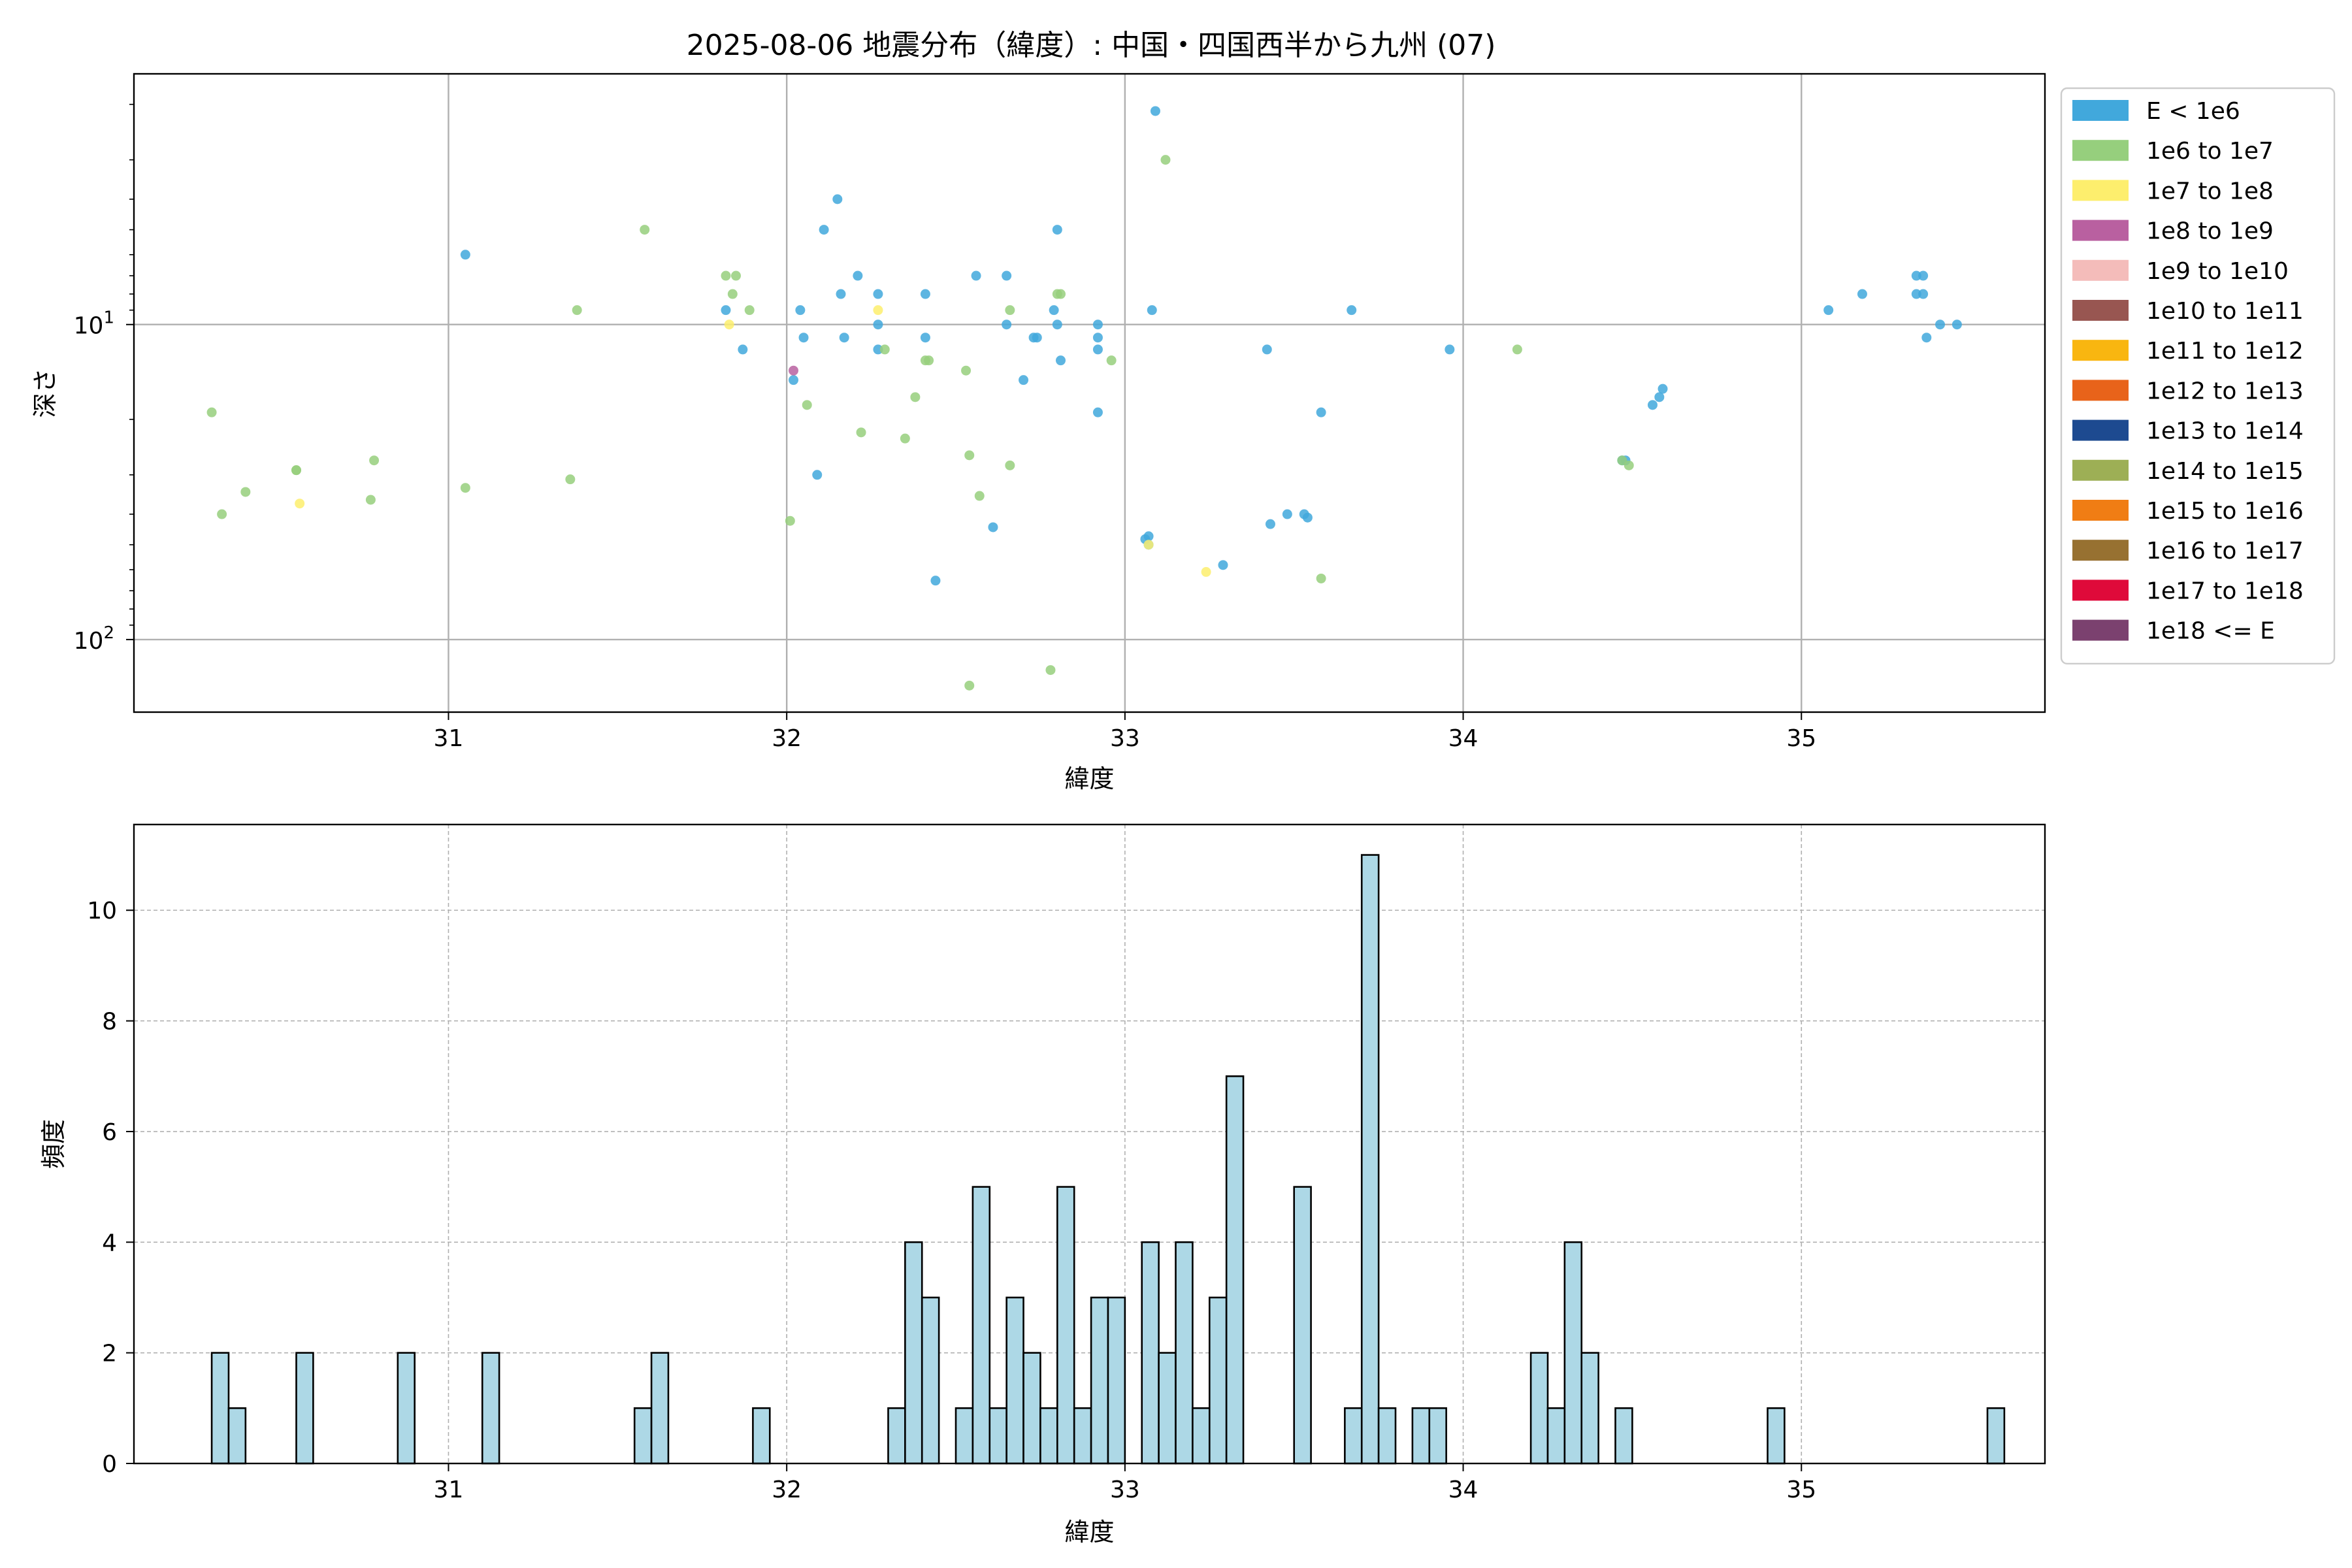 This screenshot has width=2352, height=1568. Describe the element at coordinates (1089, 778) in the screenshot. I see `scatter-x-axis-label: 緯度` at that location.